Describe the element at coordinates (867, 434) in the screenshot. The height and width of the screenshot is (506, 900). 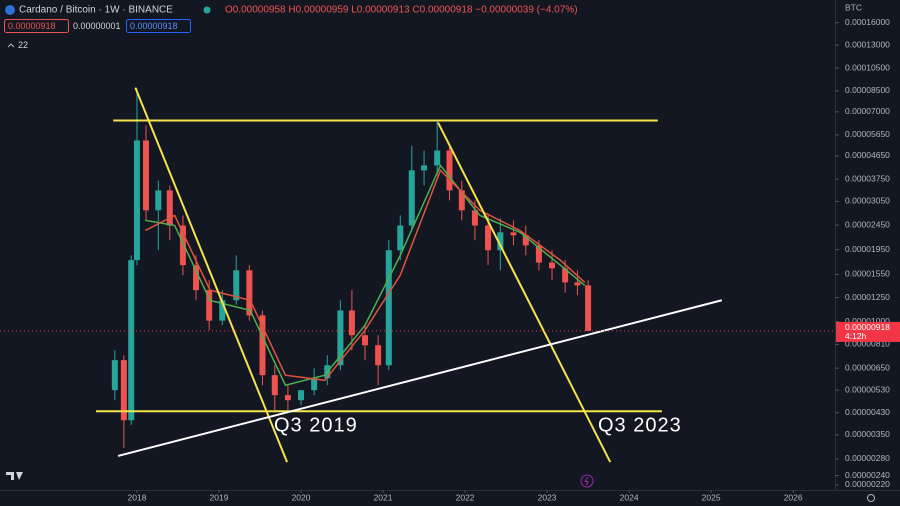
I see `y-tick-label: 0.00000350` at that location.